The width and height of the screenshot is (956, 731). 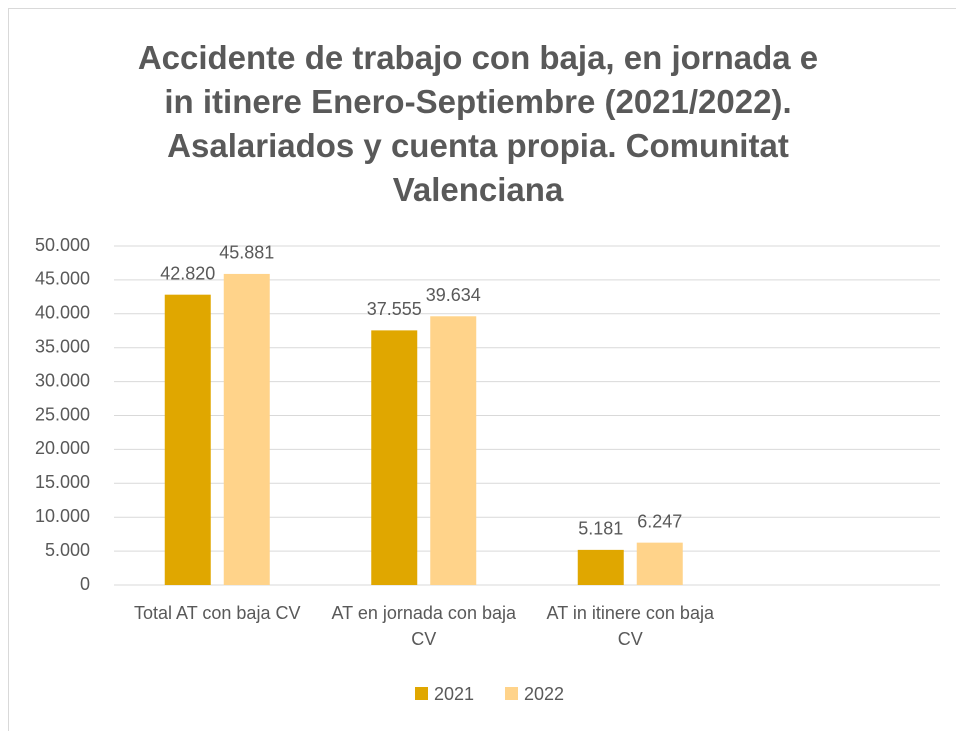 I want to click on y-tick-label: 50.000, so click(x=62, y=245).